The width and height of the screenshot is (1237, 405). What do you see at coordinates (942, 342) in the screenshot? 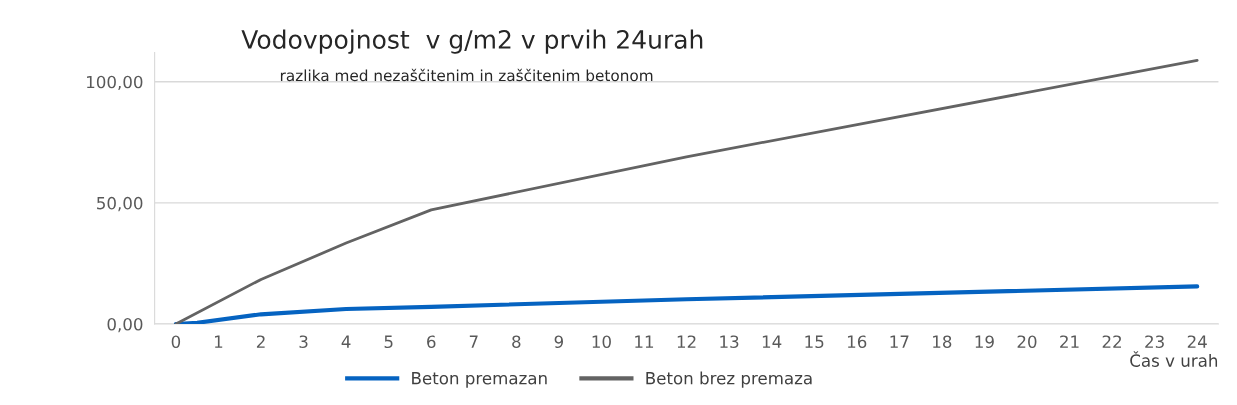
I see `x-tick-label: 18` at bounding box center [942, 342].